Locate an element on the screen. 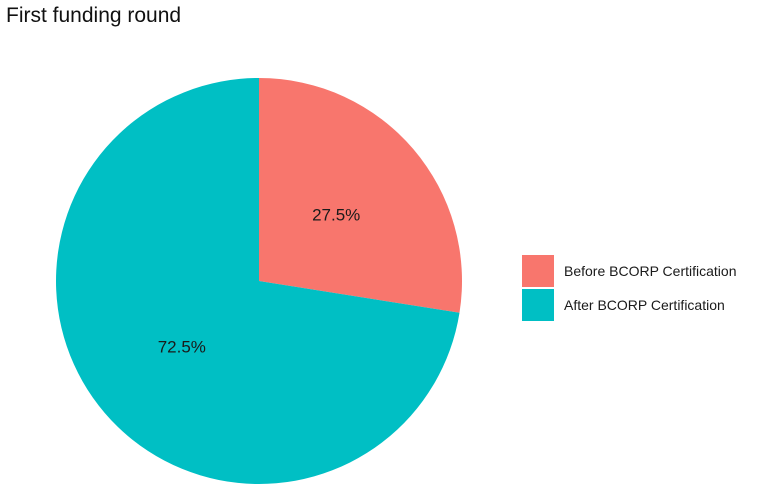  pie-slice-before-bcorp-certification is located at coordinates (360, 195).